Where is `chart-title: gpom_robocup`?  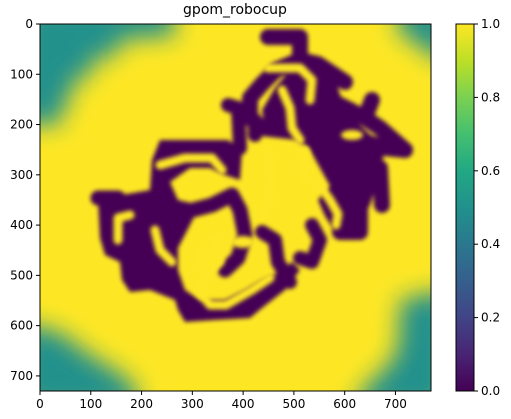
chart-title: gpom_robocup is located at coordinates (235, 10).